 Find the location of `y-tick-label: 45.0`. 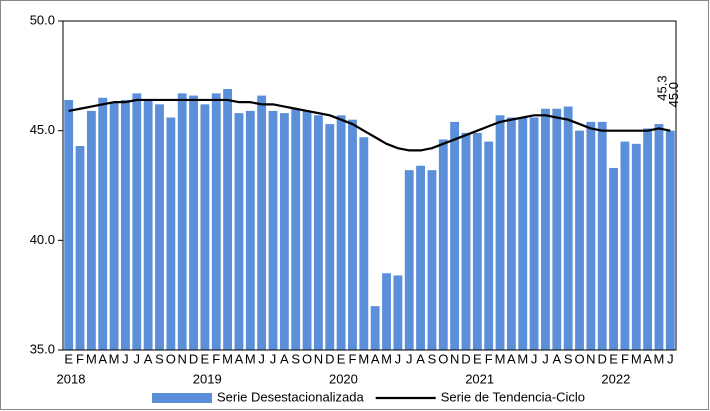

y-tick-label: 45.0 is located at coordinates (42, 129).